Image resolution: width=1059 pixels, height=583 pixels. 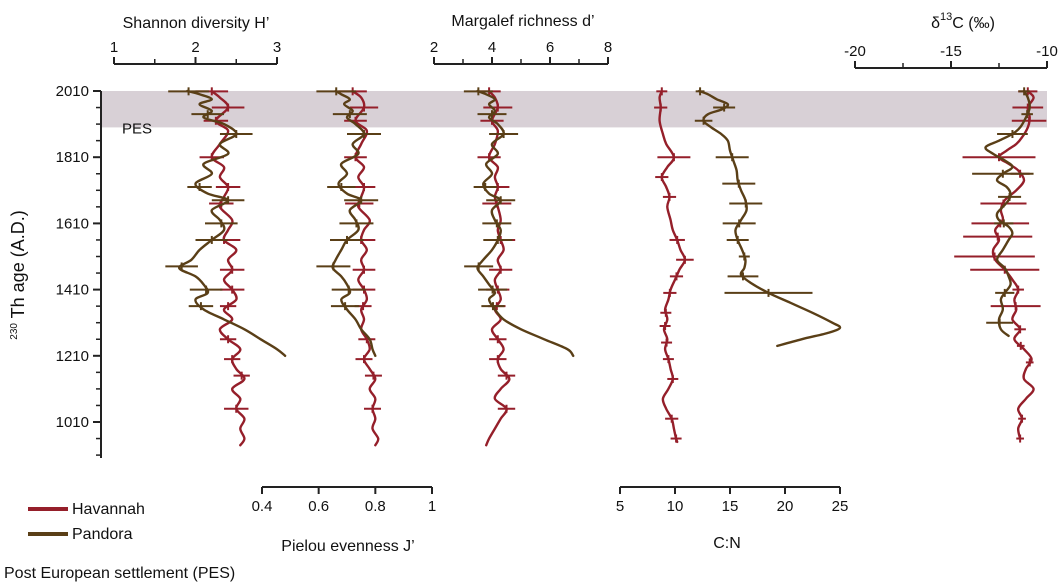 What do you see at coordinates (196, 23) in the screenshot?
I see `shannon-axis-title: Shannon diversity H’` at bounding box center [196, 23].